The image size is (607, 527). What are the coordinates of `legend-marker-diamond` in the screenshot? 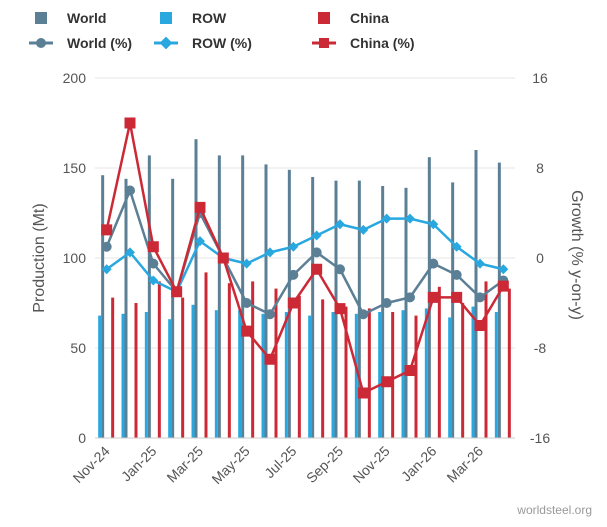 It's located at (166, 43).